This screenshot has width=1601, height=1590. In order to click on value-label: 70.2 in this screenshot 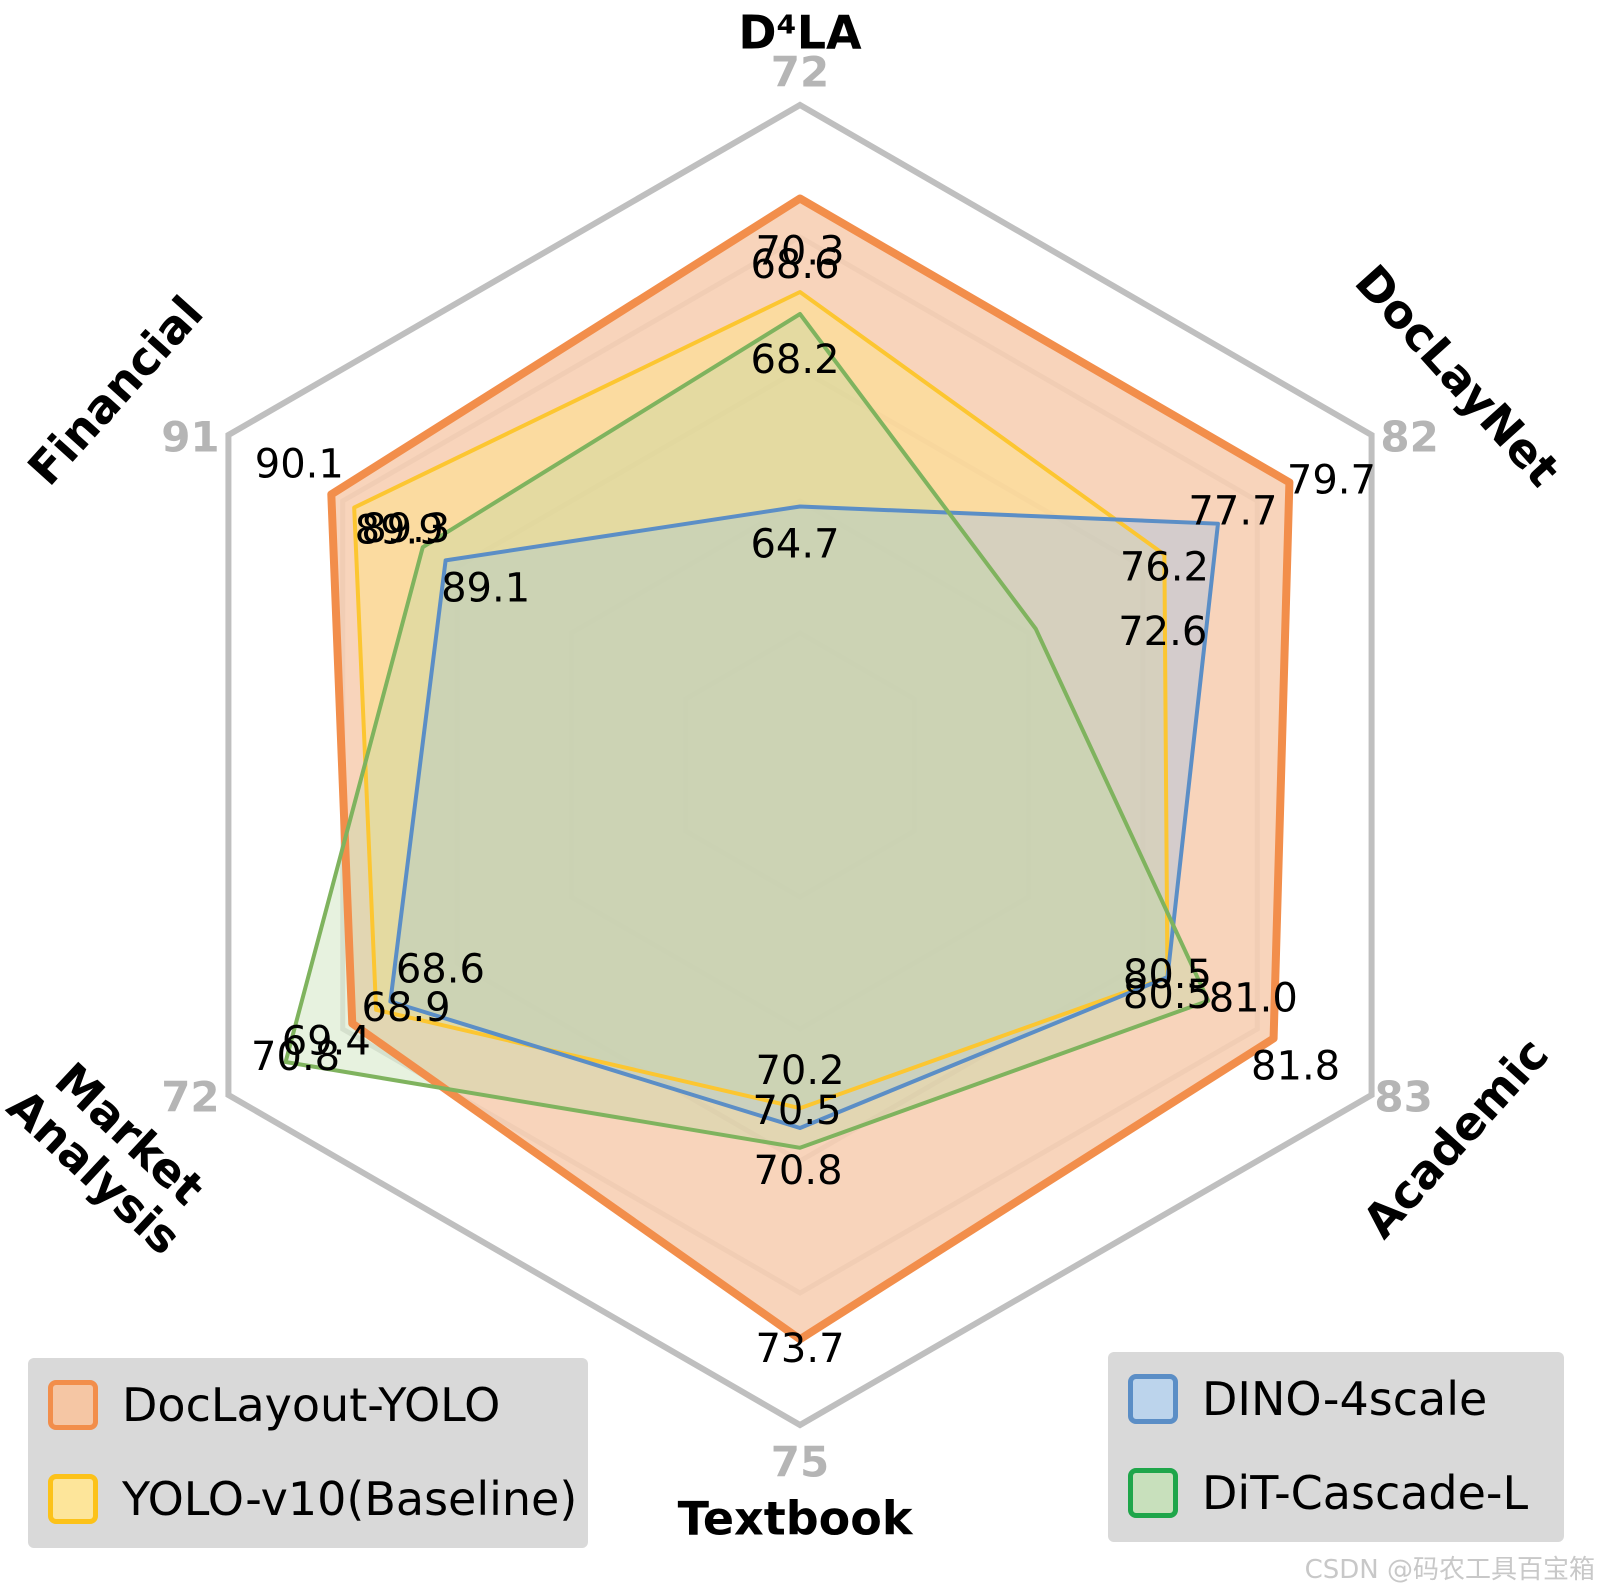, I will do `click(799, 1071)`.